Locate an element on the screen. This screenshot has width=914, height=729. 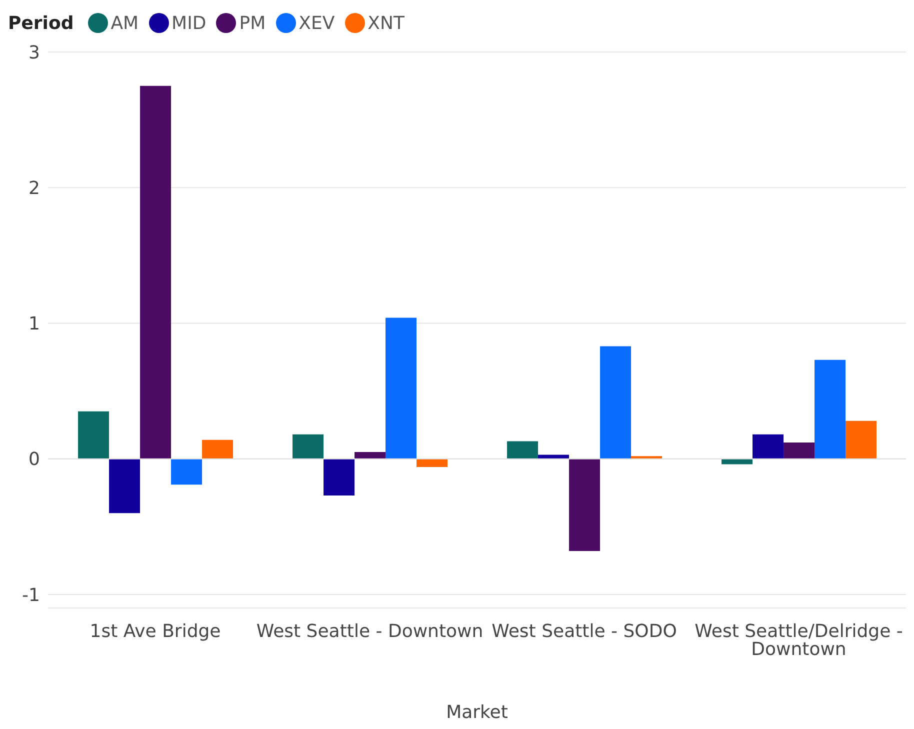
y-tick-label: 3 is located at coordinates (34, 53).